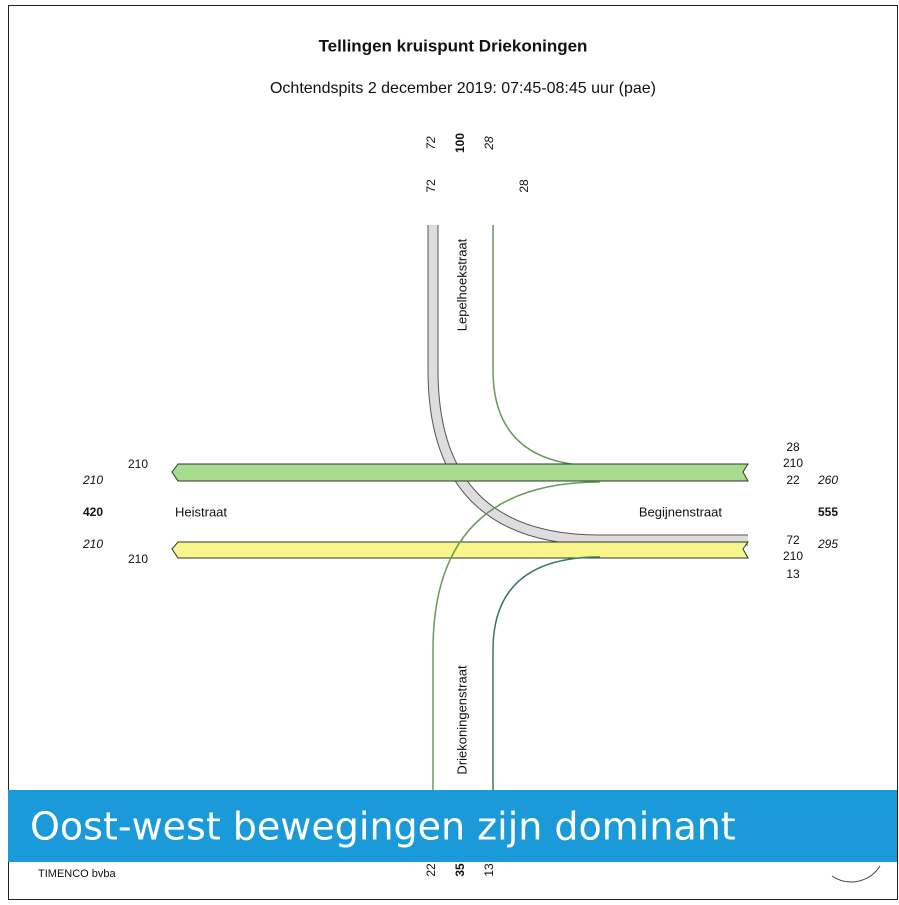  What do you see at coordinates (489, 870) in the screenshot?
I see `south-count: 13` at bounding box center [489, 870].